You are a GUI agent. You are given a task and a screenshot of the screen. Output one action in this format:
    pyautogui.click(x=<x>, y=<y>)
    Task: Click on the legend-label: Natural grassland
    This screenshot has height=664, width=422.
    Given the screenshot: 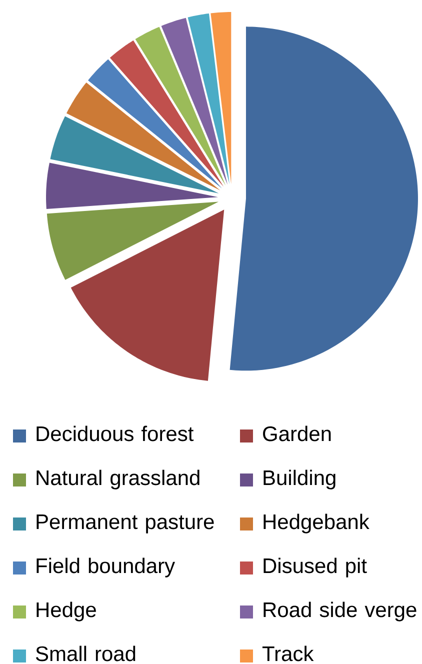 What is the action you would take?
    pyautogui.click(x=118, y=480)
    